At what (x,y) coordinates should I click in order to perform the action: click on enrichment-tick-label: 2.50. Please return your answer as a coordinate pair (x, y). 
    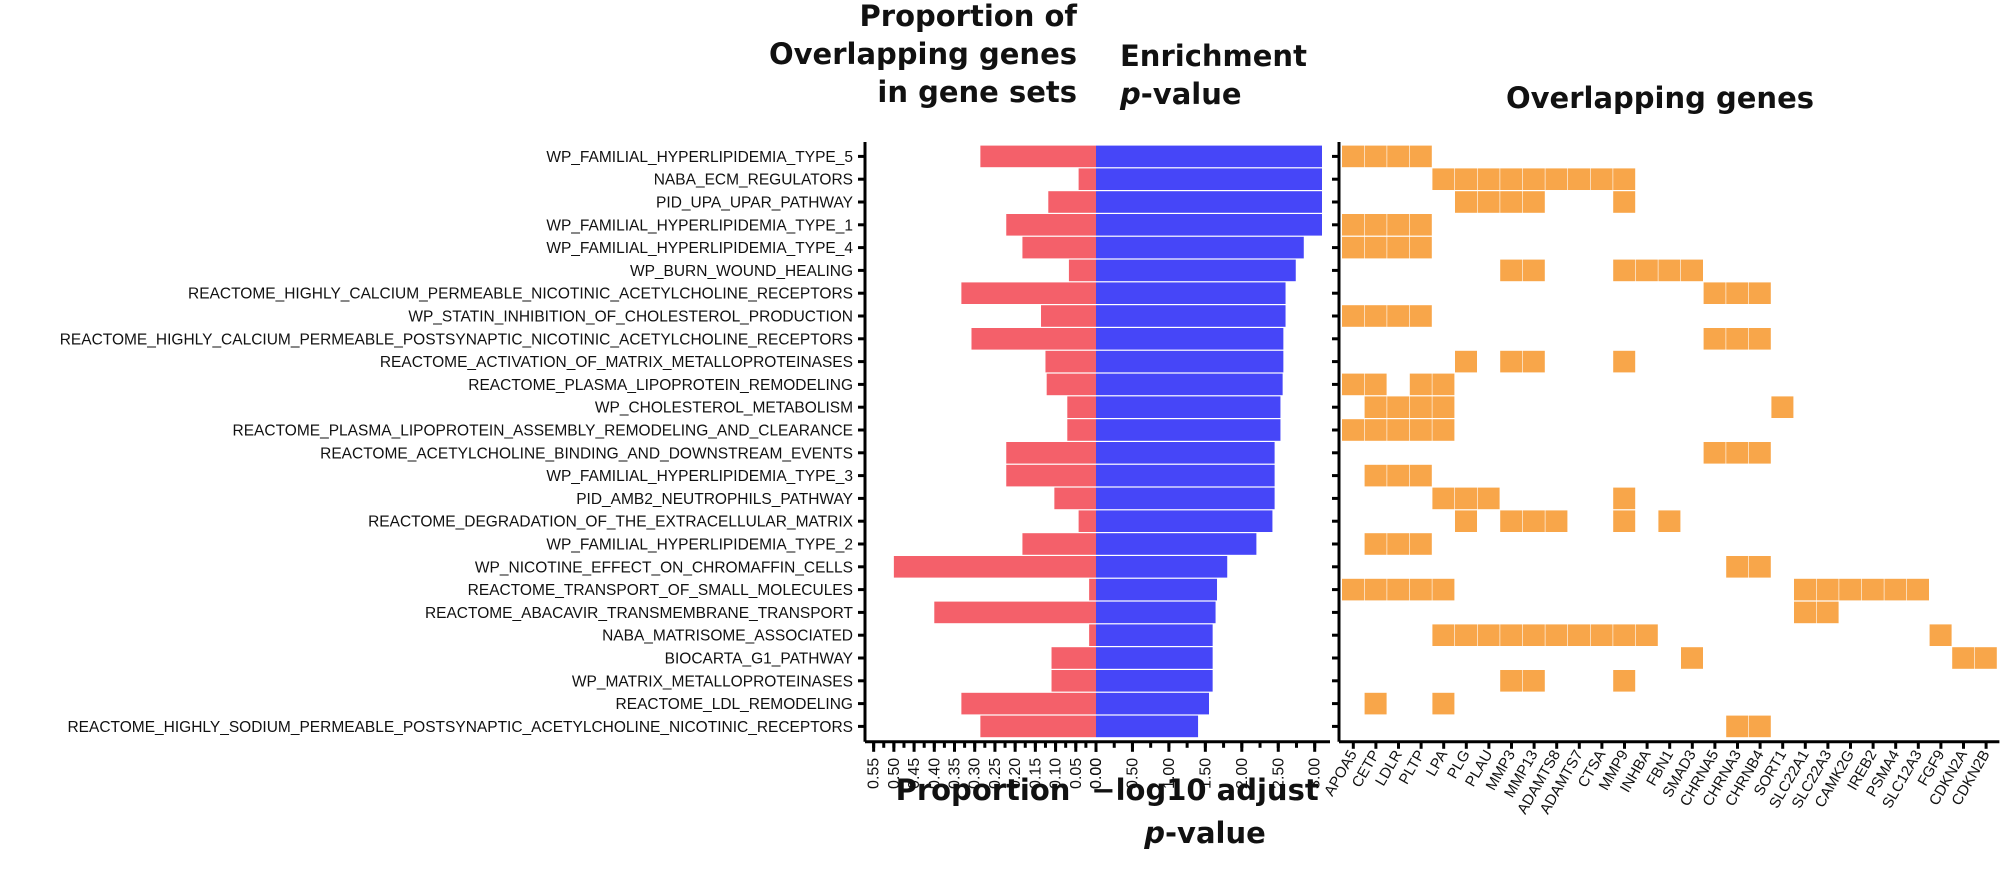
    Looking at the image, I should click on (1278, 773).